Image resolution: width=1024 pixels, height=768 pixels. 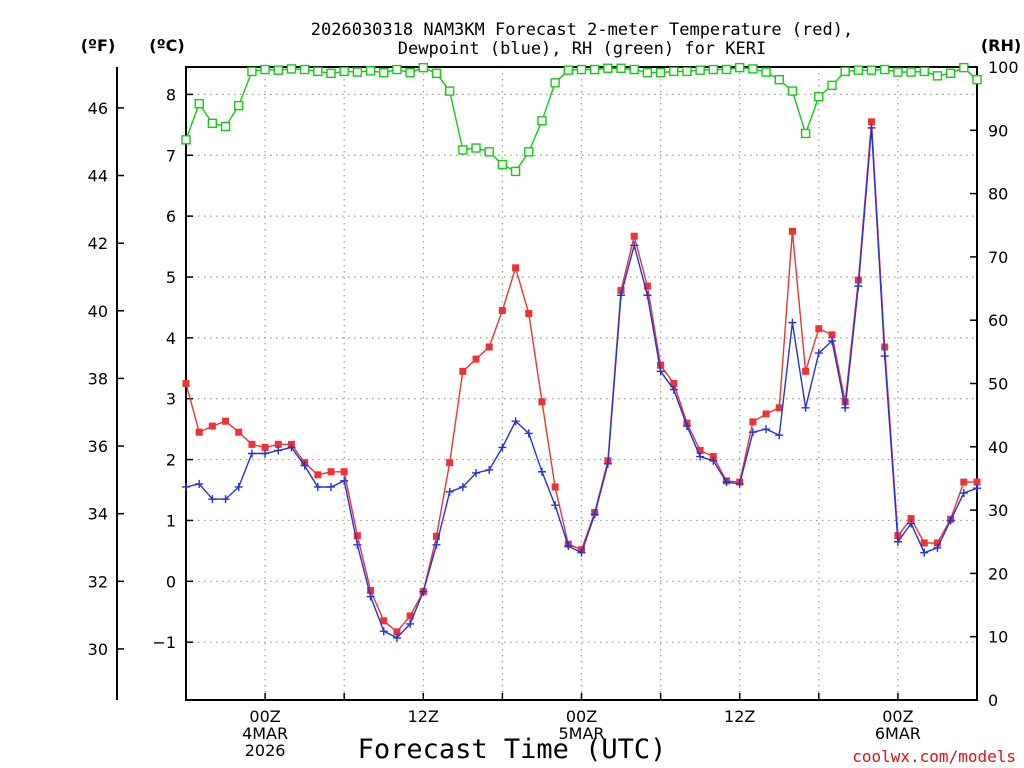 I want to click on celsius-tick-label: 6, so click(x=171, y=216).